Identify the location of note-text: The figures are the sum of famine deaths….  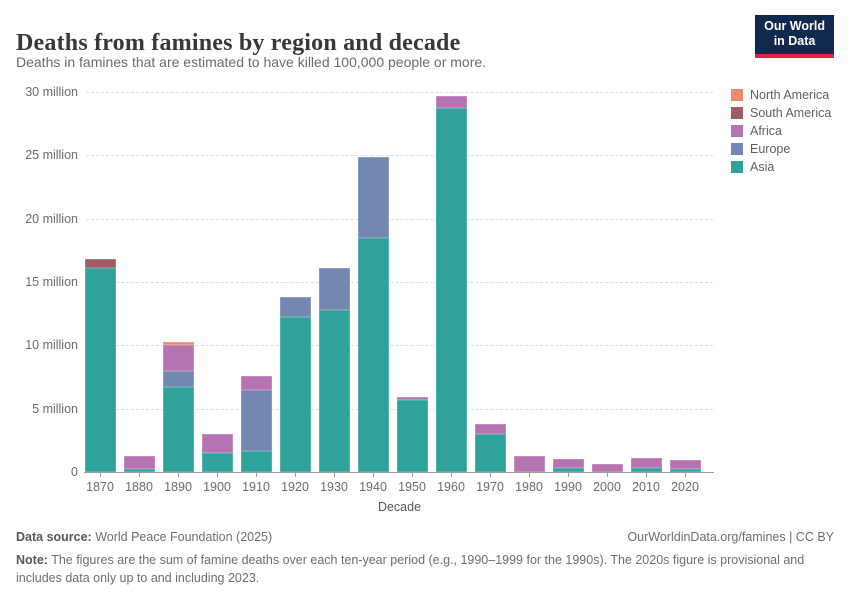
(410, 569).